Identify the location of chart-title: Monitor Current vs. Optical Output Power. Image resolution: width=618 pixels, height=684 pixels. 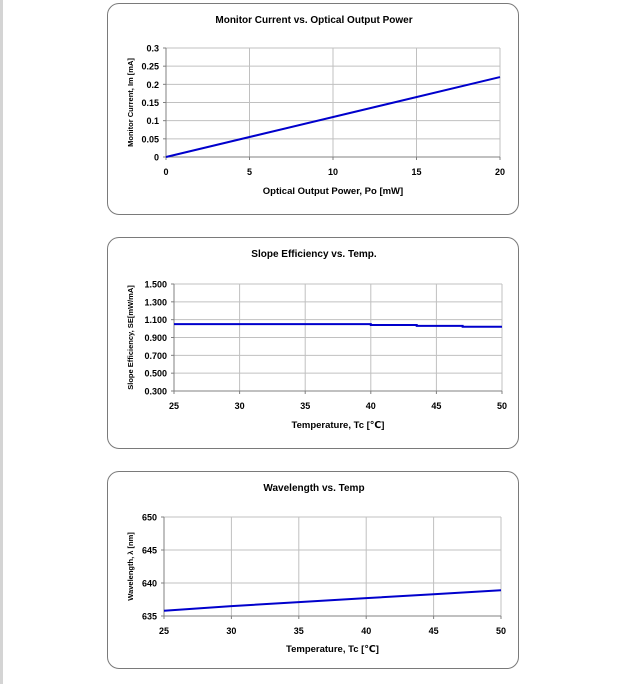
(313, 20).